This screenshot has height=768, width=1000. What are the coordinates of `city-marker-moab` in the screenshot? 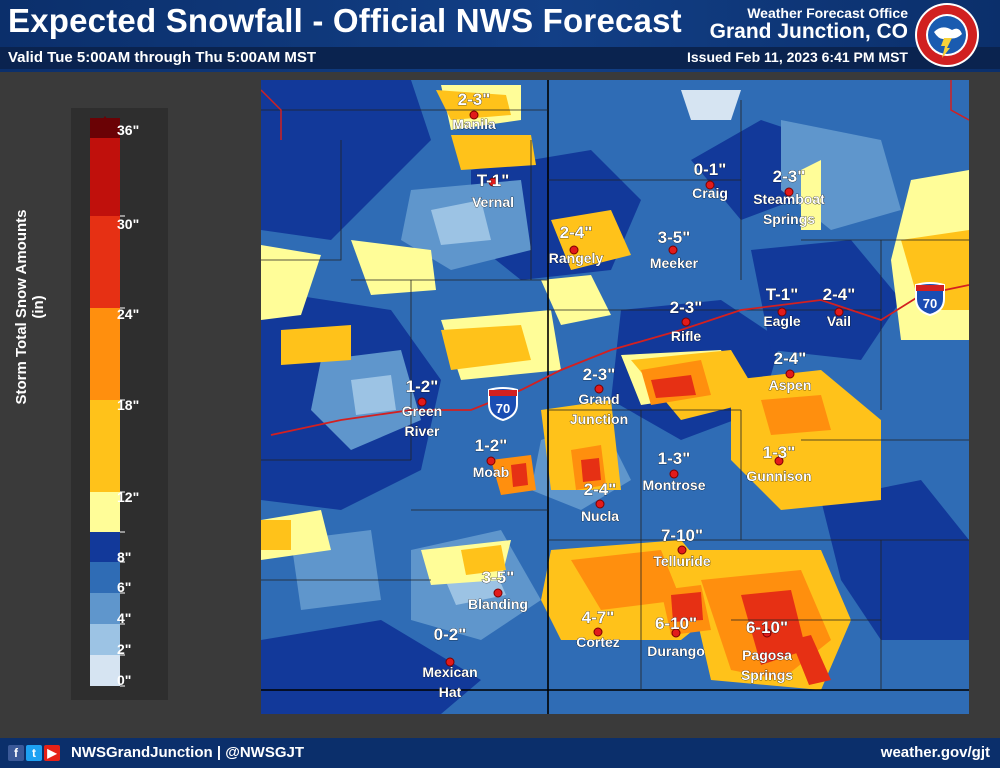 It's located at (491, 461).